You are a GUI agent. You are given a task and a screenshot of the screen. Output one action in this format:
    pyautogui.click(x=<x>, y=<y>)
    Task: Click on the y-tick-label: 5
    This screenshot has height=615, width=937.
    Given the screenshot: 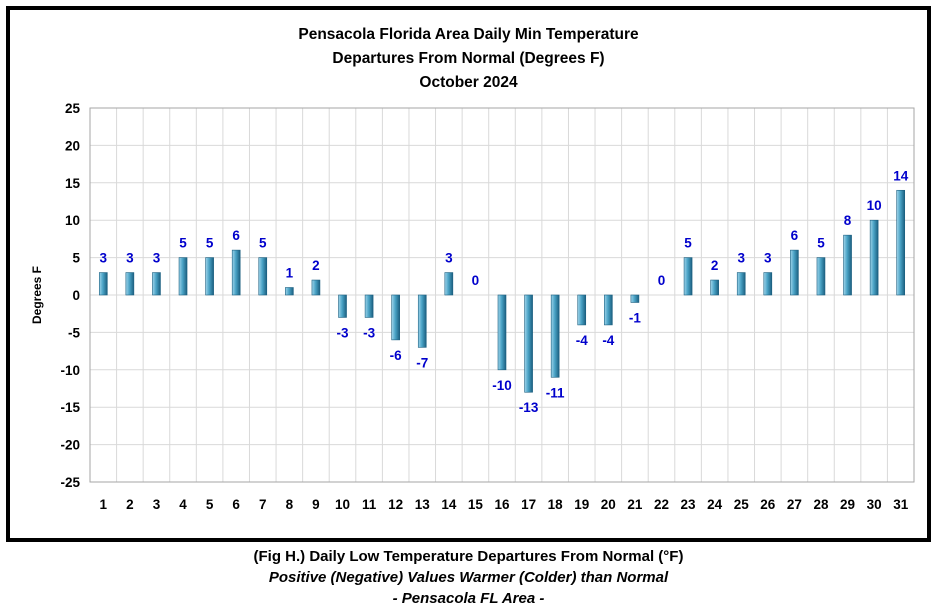 What is the action you would take?
    pyautogui.click(x=76, y=258)
    